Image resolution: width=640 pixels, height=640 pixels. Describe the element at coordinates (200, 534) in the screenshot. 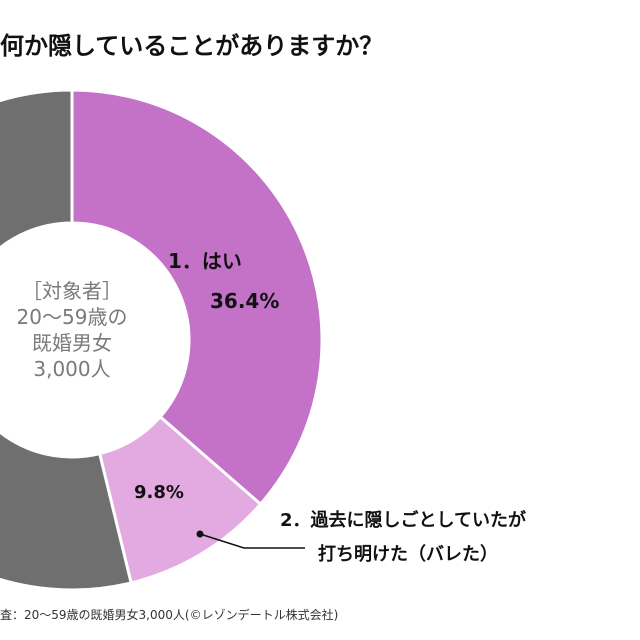

I see `leader-dot-revealed` at that location.